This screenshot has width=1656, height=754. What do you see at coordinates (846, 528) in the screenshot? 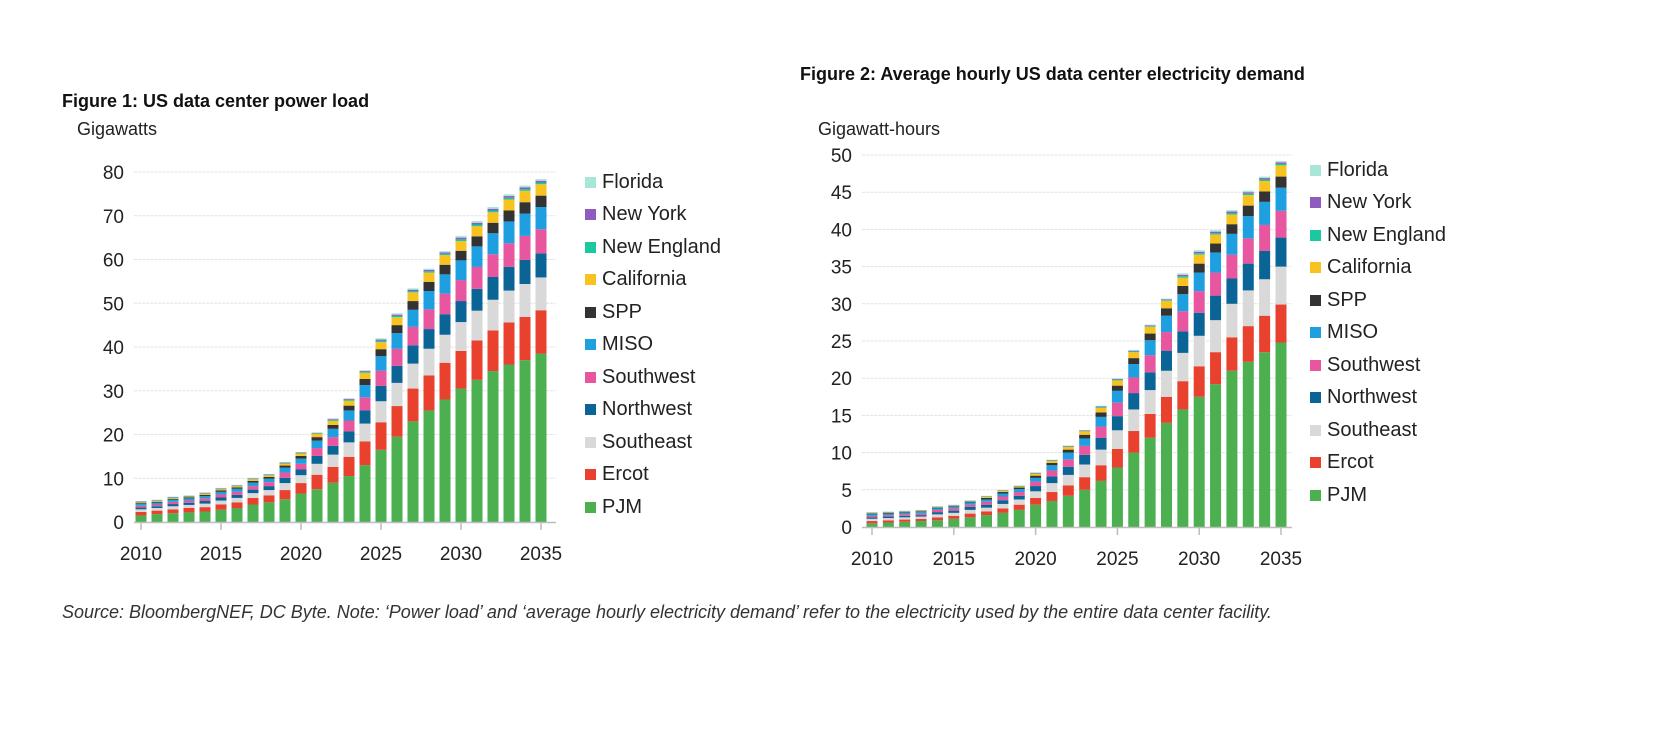
I see `y-tick-label: 0` at bounding box center [846, 528].